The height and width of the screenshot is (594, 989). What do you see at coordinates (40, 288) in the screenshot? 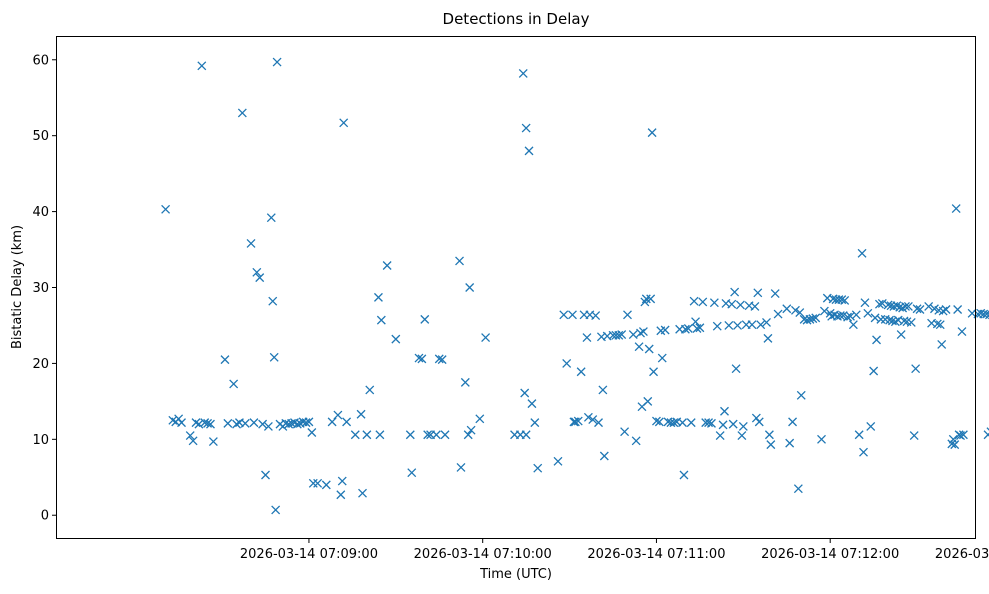
I see `y-tick-label: 30` at bounding box center [40, 288].